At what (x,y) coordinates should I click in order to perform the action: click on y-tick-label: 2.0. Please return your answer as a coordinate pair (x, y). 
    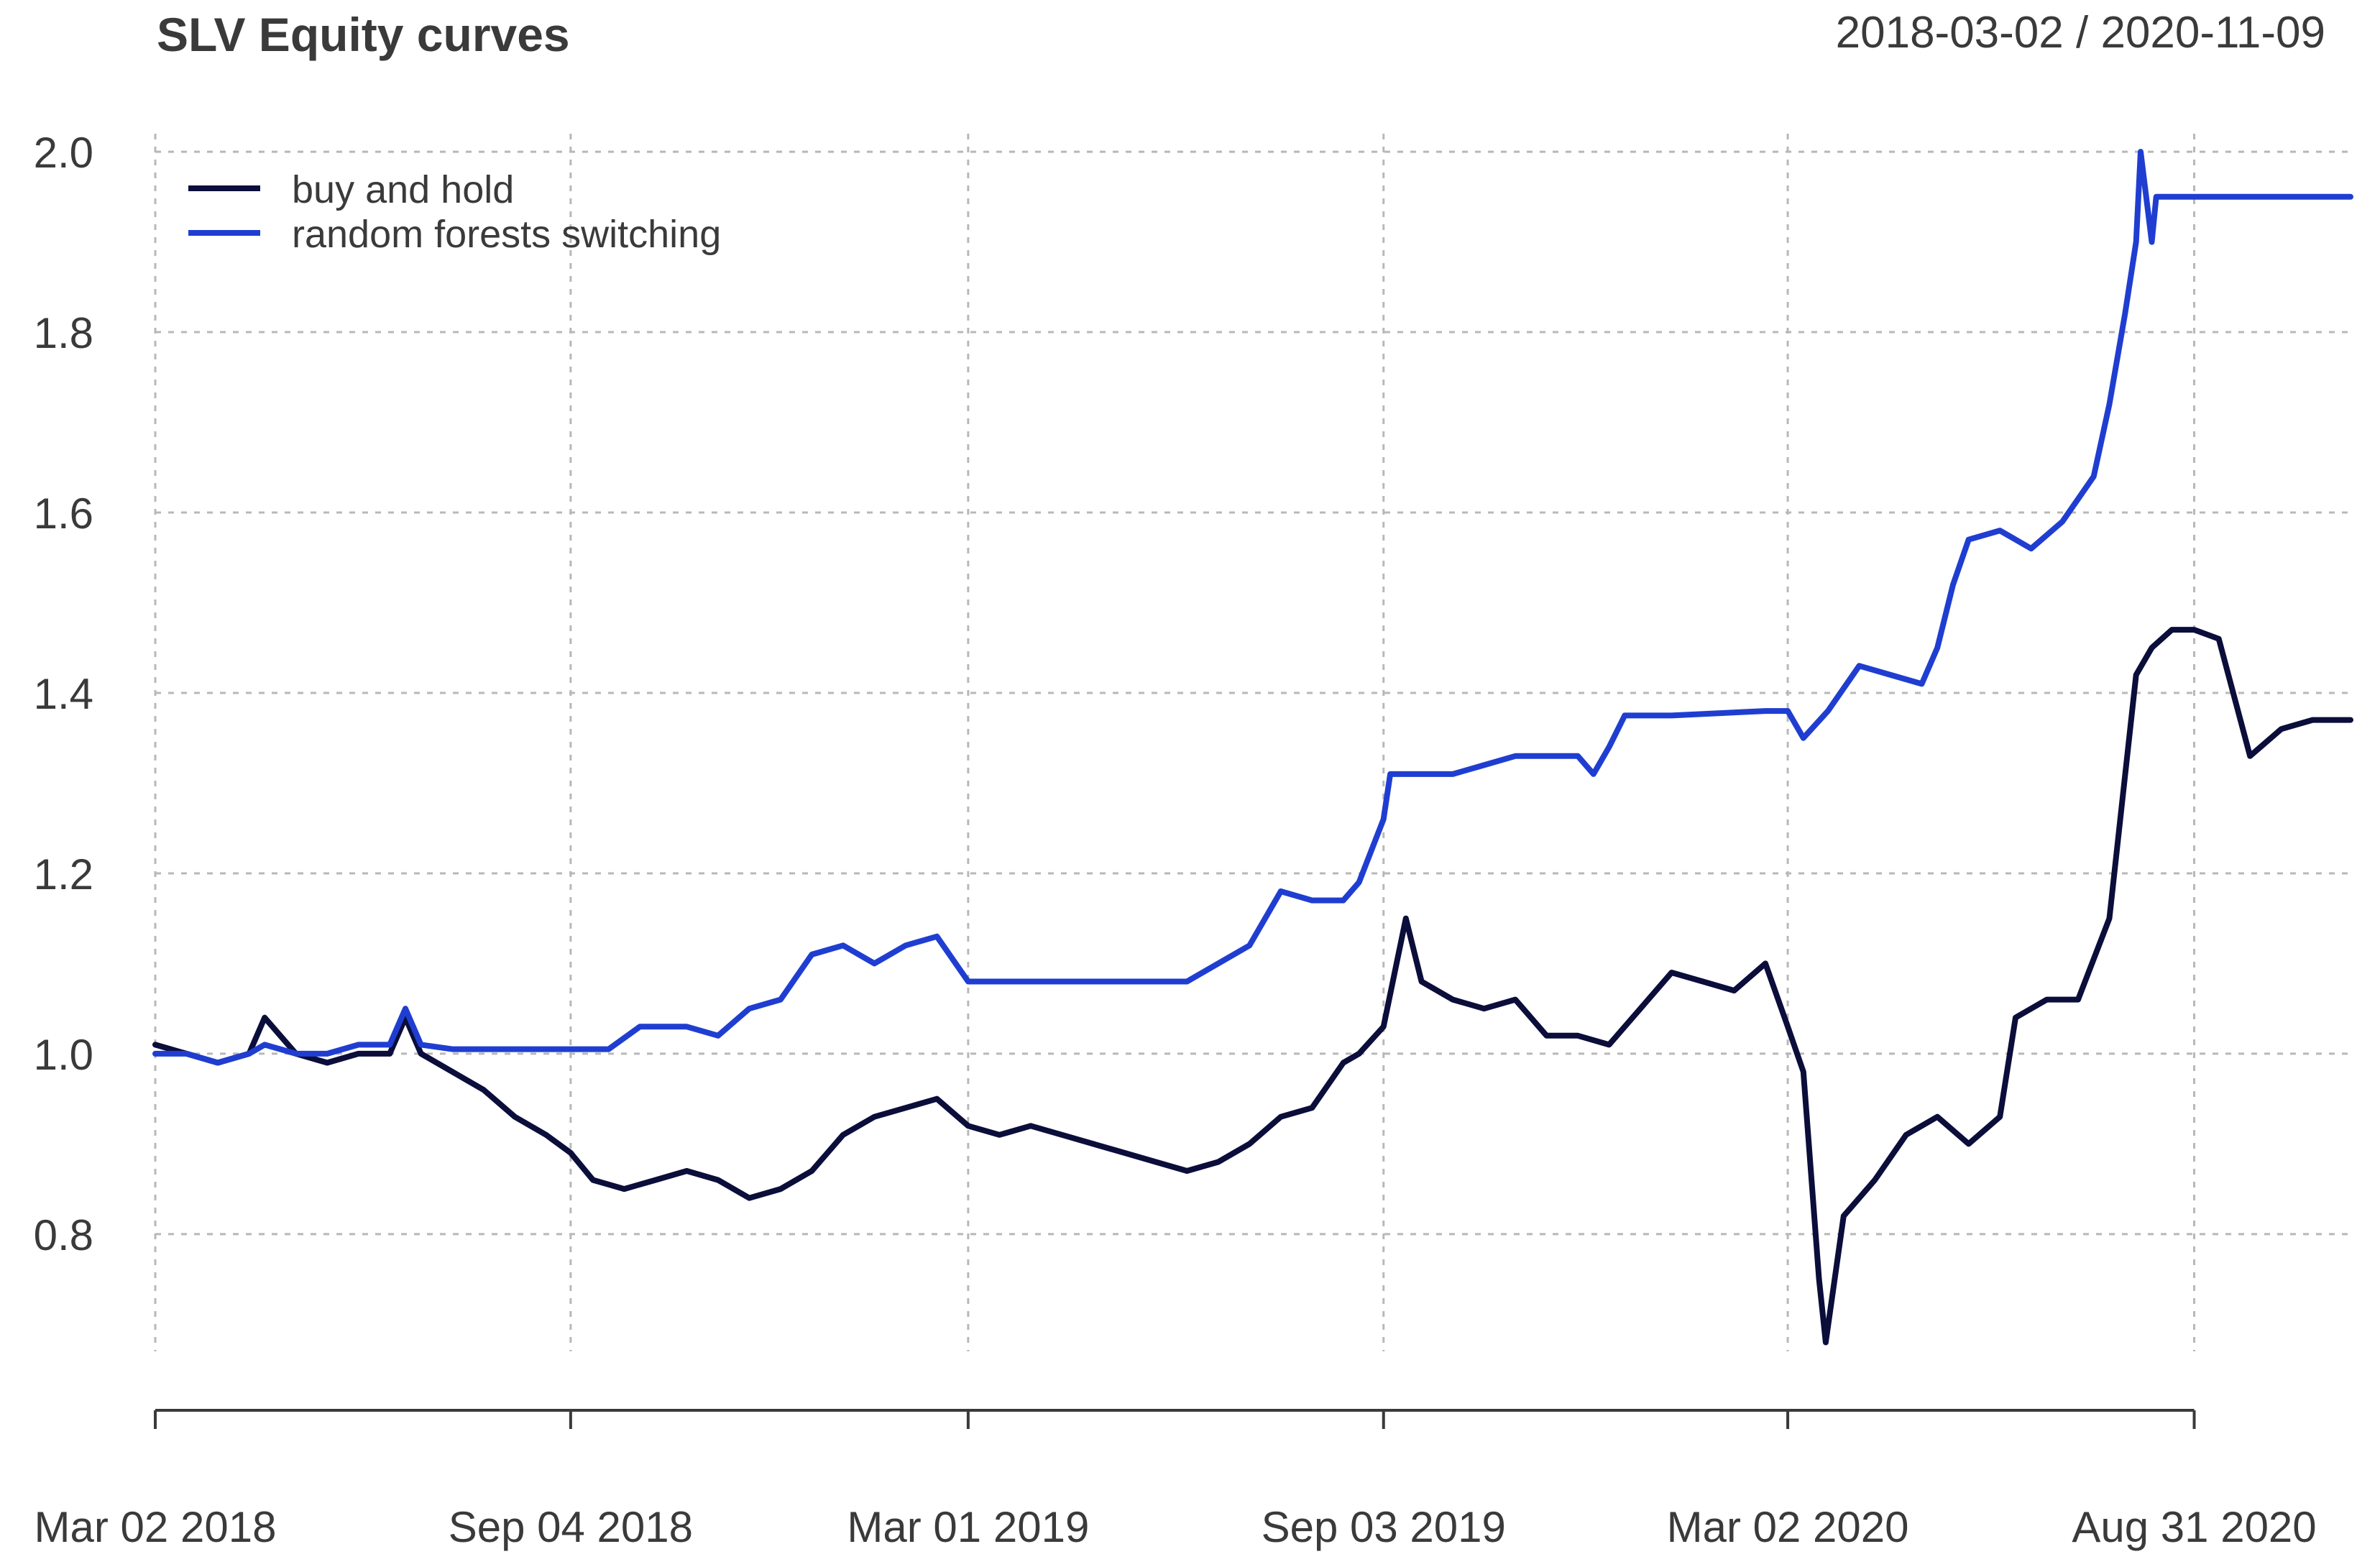
    Looking at the image, I should click on (63, 153).